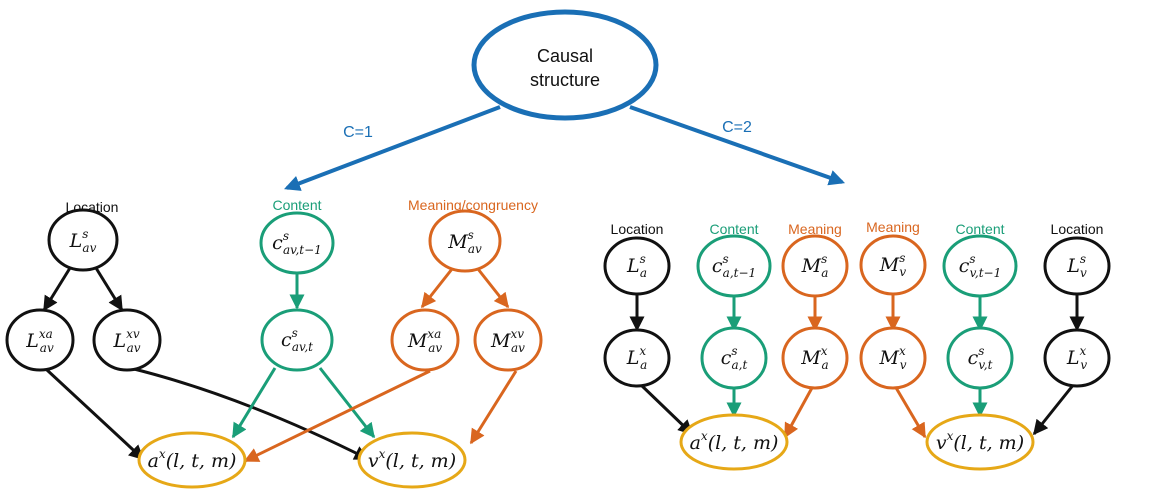 Image resolution: width=1152 pixels, height=501 pixels. Describe the element at coordinates (857, 366) in the screenshot. I see `right-edges` at that location.